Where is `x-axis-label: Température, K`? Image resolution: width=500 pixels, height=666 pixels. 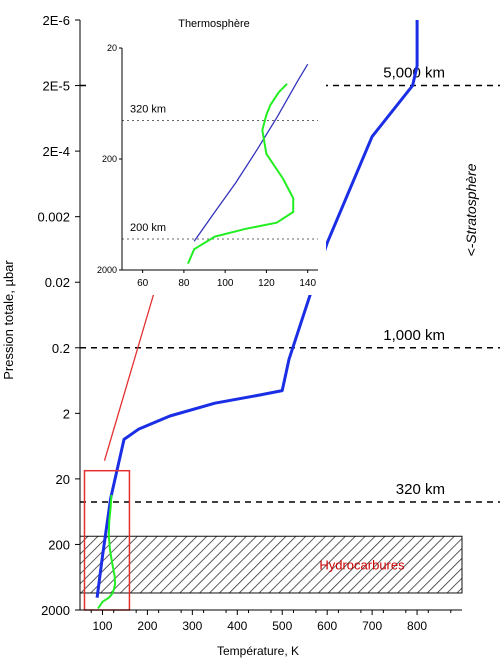
x-axis-label: Température, K is located at coordinates (258, 651).